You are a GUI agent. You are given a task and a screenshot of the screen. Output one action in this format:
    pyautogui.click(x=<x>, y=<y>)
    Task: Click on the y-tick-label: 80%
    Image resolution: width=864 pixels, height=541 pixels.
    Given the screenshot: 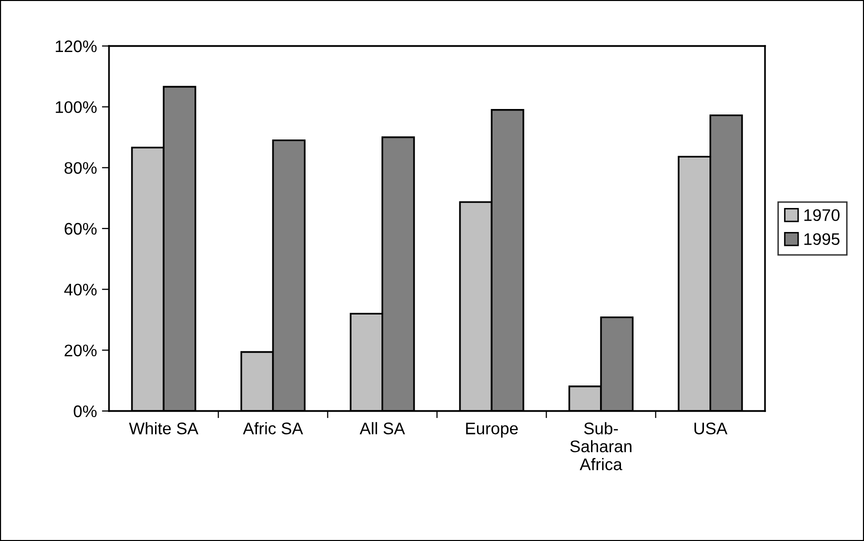 What is the action you would take?
    pyautogui.click(x=80, y=168)
    